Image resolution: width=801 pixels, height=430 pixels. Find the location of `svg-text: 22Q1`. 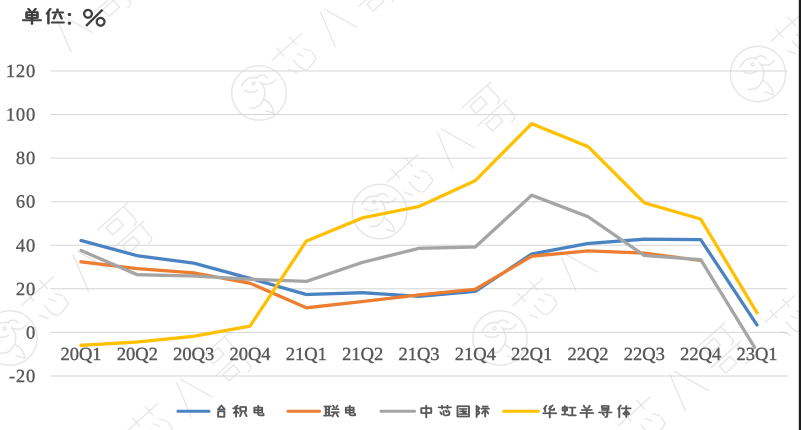

svg-text: 22Q1 is located at coordinates (531, 355).